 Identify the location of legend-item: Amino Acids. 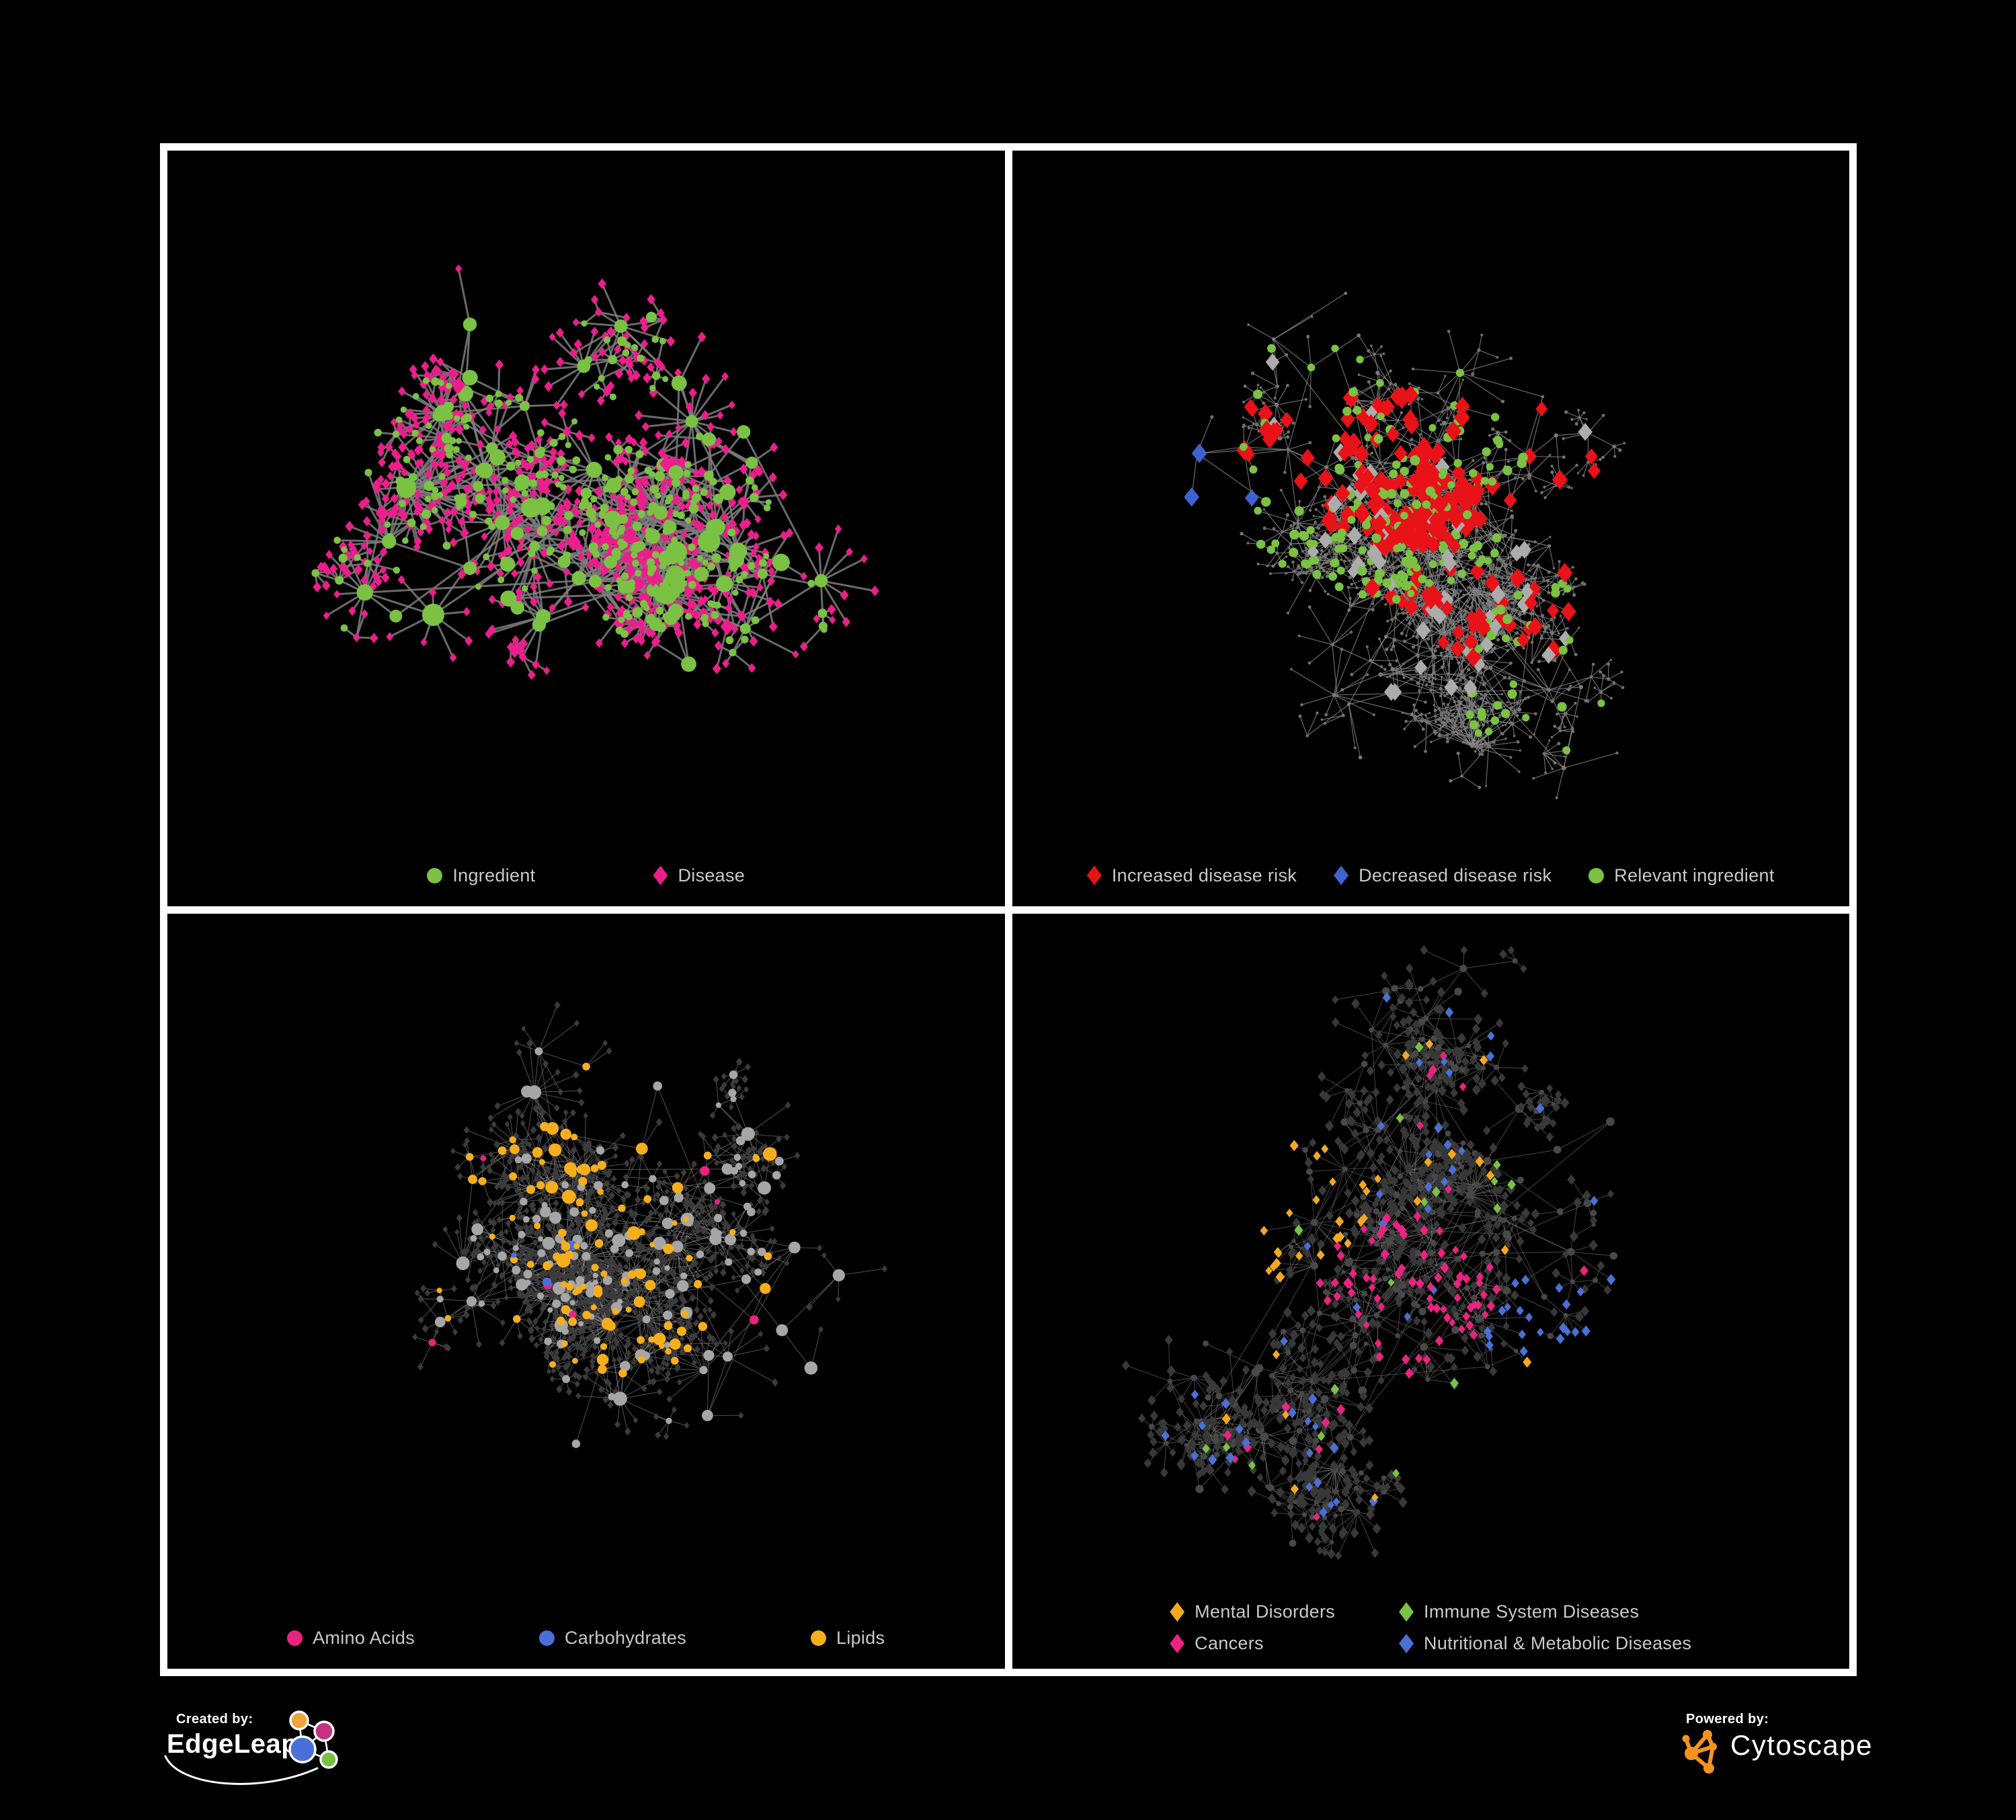
(351, 1638).